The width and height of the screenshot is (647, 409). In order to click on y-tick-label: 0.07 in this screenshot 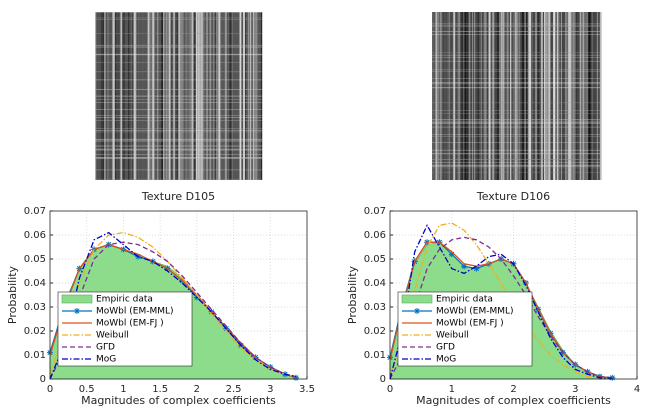, I will do `click(375, 211)`.